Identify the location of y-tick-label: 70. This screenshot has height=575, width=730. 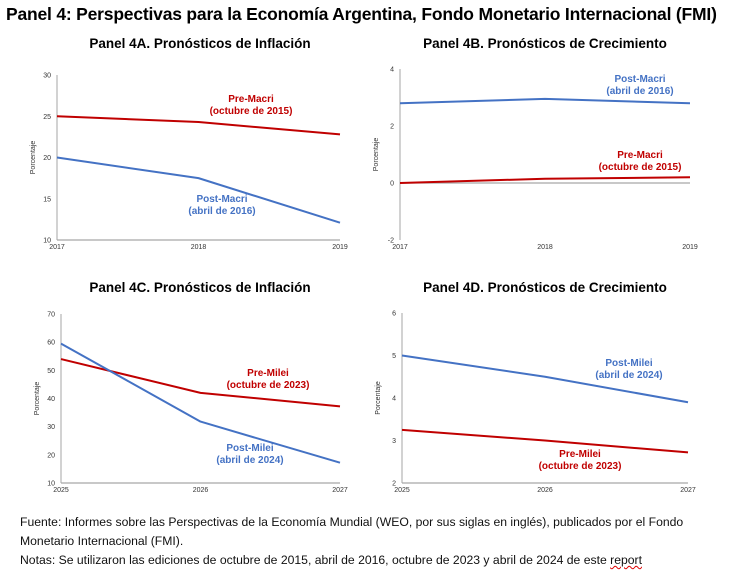
(51, 315).